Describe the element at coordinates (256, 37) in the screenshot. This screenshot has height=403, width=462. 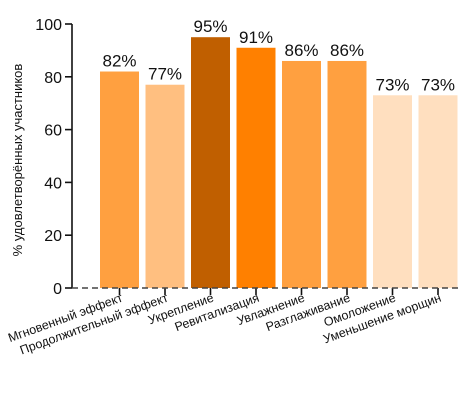
I see `data-label: 91%` at that location.